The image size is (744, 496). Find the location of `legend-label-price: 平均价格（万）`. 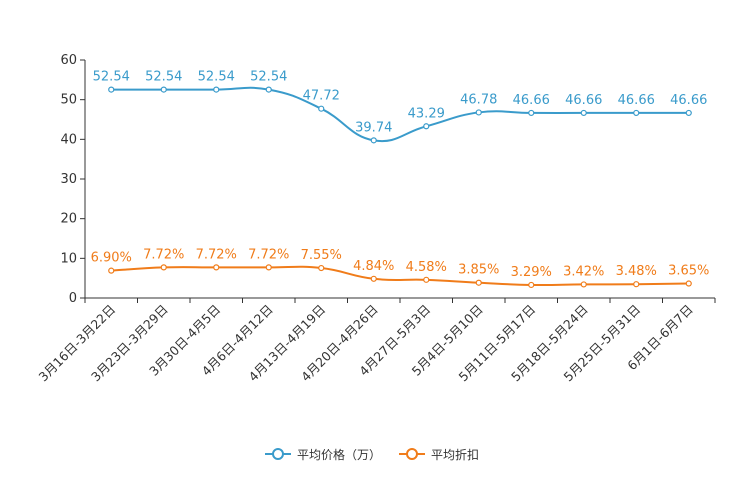

legend-label-price: 平均价格（万） is located at coordinates (338, 454).